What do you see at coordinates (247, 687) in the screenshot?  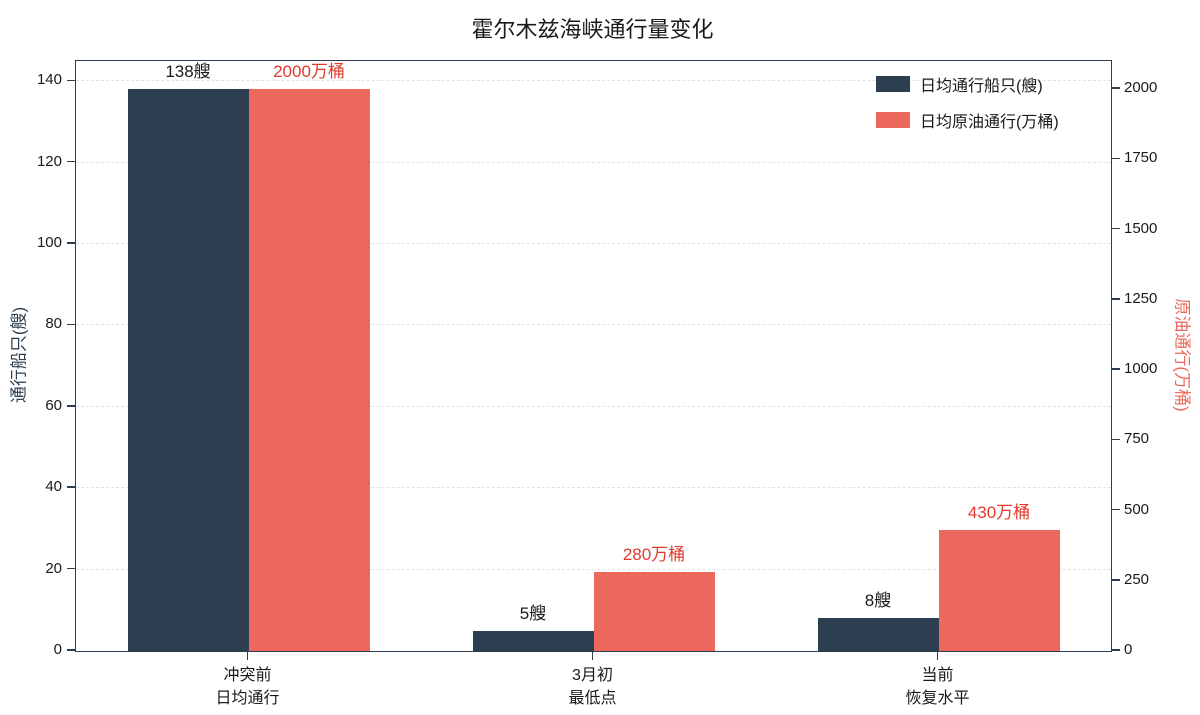 I see `x-tick-label: 冲突前 日均通行` at bounding box center [247, 687].